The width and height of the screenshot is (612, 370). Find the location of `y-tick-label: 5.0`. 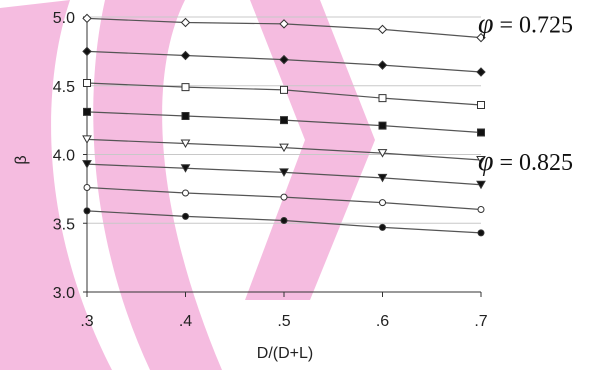

y-tick-label: 5.0 is located at coordinates (64, 18).